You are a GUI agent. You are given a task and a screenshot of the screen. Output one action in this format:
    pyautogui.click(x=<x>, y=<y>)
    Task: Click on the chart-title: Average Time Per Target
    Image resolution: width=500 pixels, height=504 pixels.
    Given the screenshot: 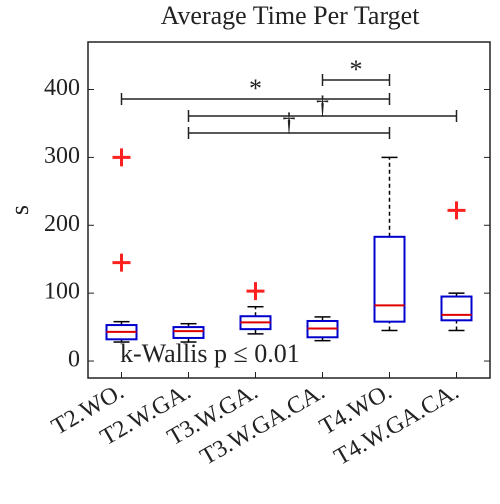 What is the action you would take?
    pyautogui.click(x=291, y=15)
    